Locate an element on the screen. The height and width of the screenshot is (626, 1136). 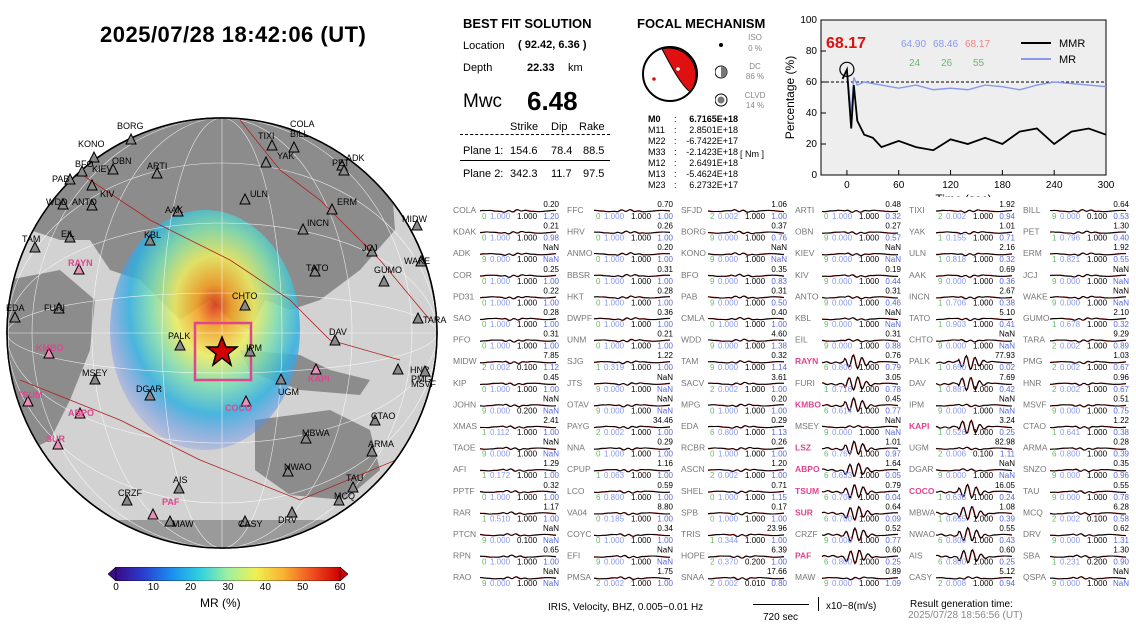
station-name: RAYN is located at coordinates (806, 361).